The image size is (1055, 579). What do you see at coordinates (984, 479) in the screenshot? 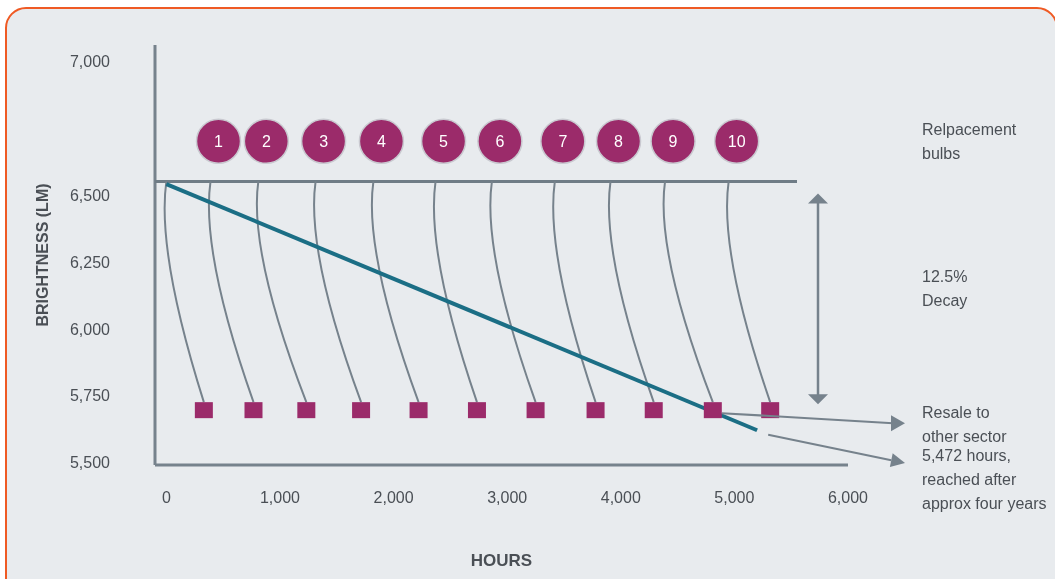
I see `text: 5,472 hours, reached after approx four years` at bounding box center [984, 479].